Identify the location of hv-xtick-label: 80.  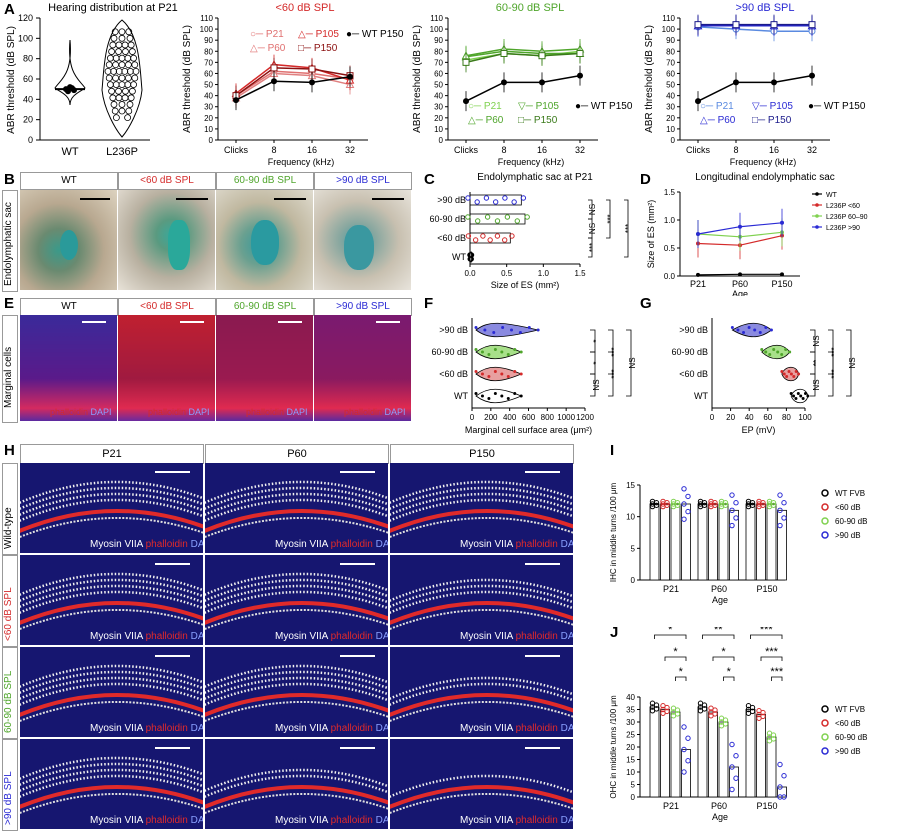
(786, 417).